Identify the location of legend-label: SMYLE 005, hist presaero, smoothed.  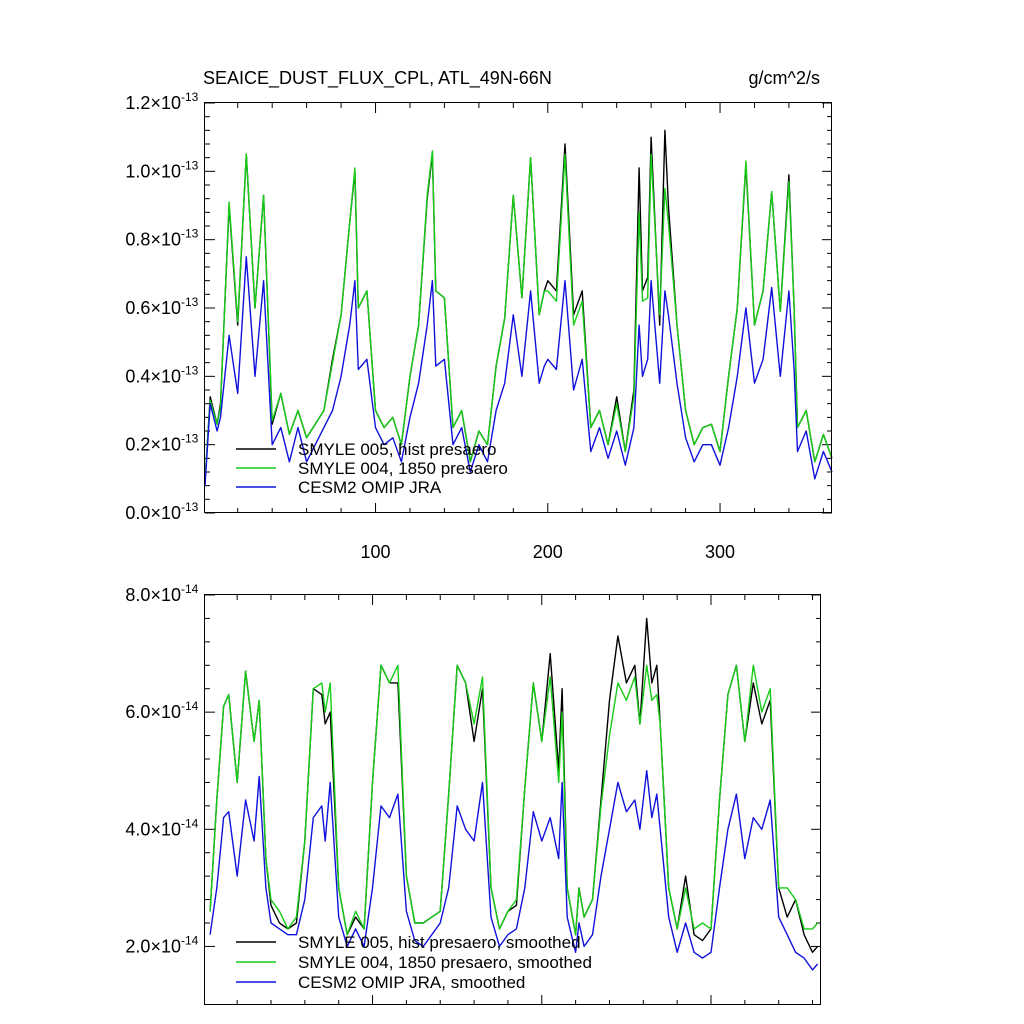
(439, 942).